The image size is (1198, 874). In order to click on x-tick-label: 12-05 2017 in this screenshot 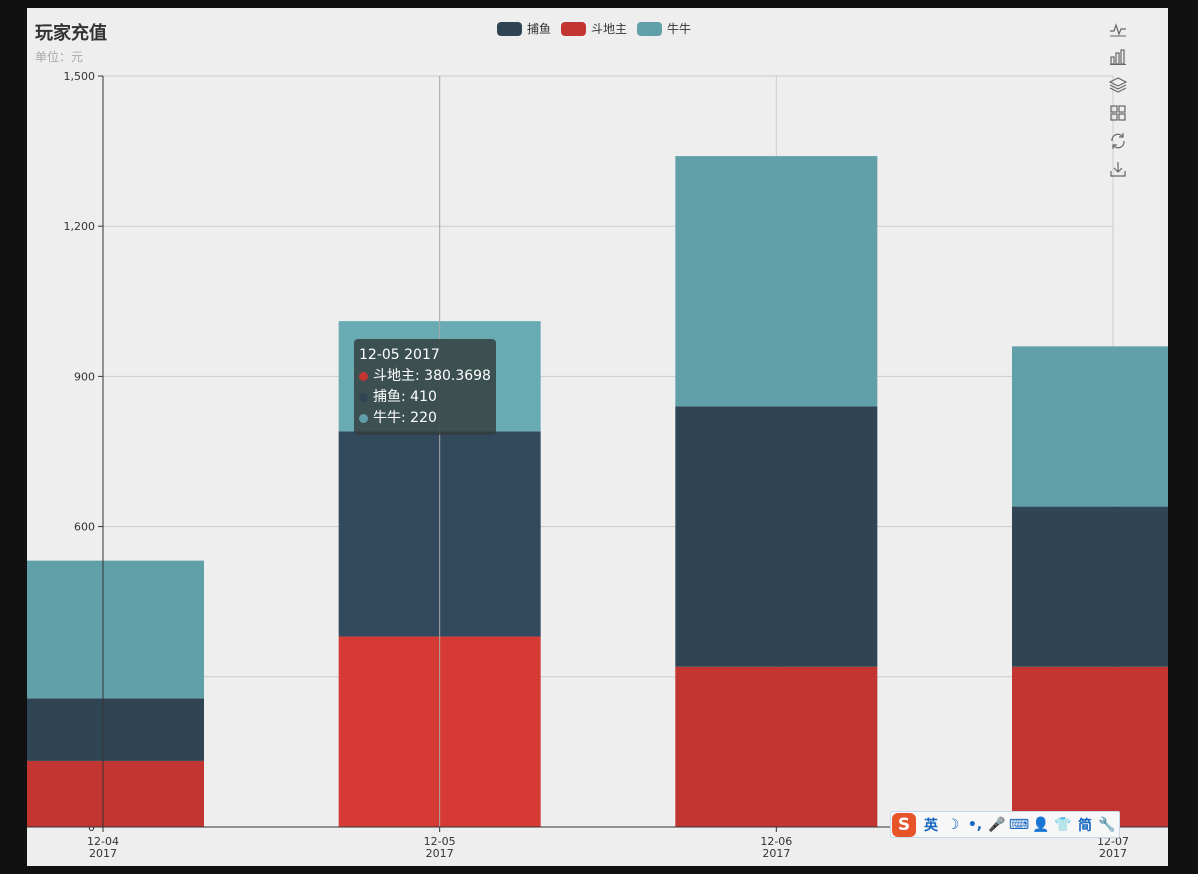, I will do `click(440, 847)`.